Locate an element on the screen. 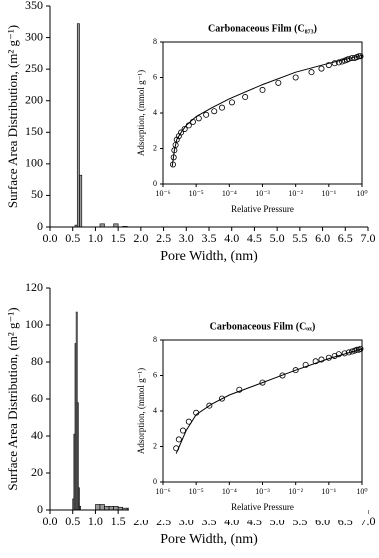 The image size is (379, 558). y-tick-label: 250 is located at coordinates (34, 68).